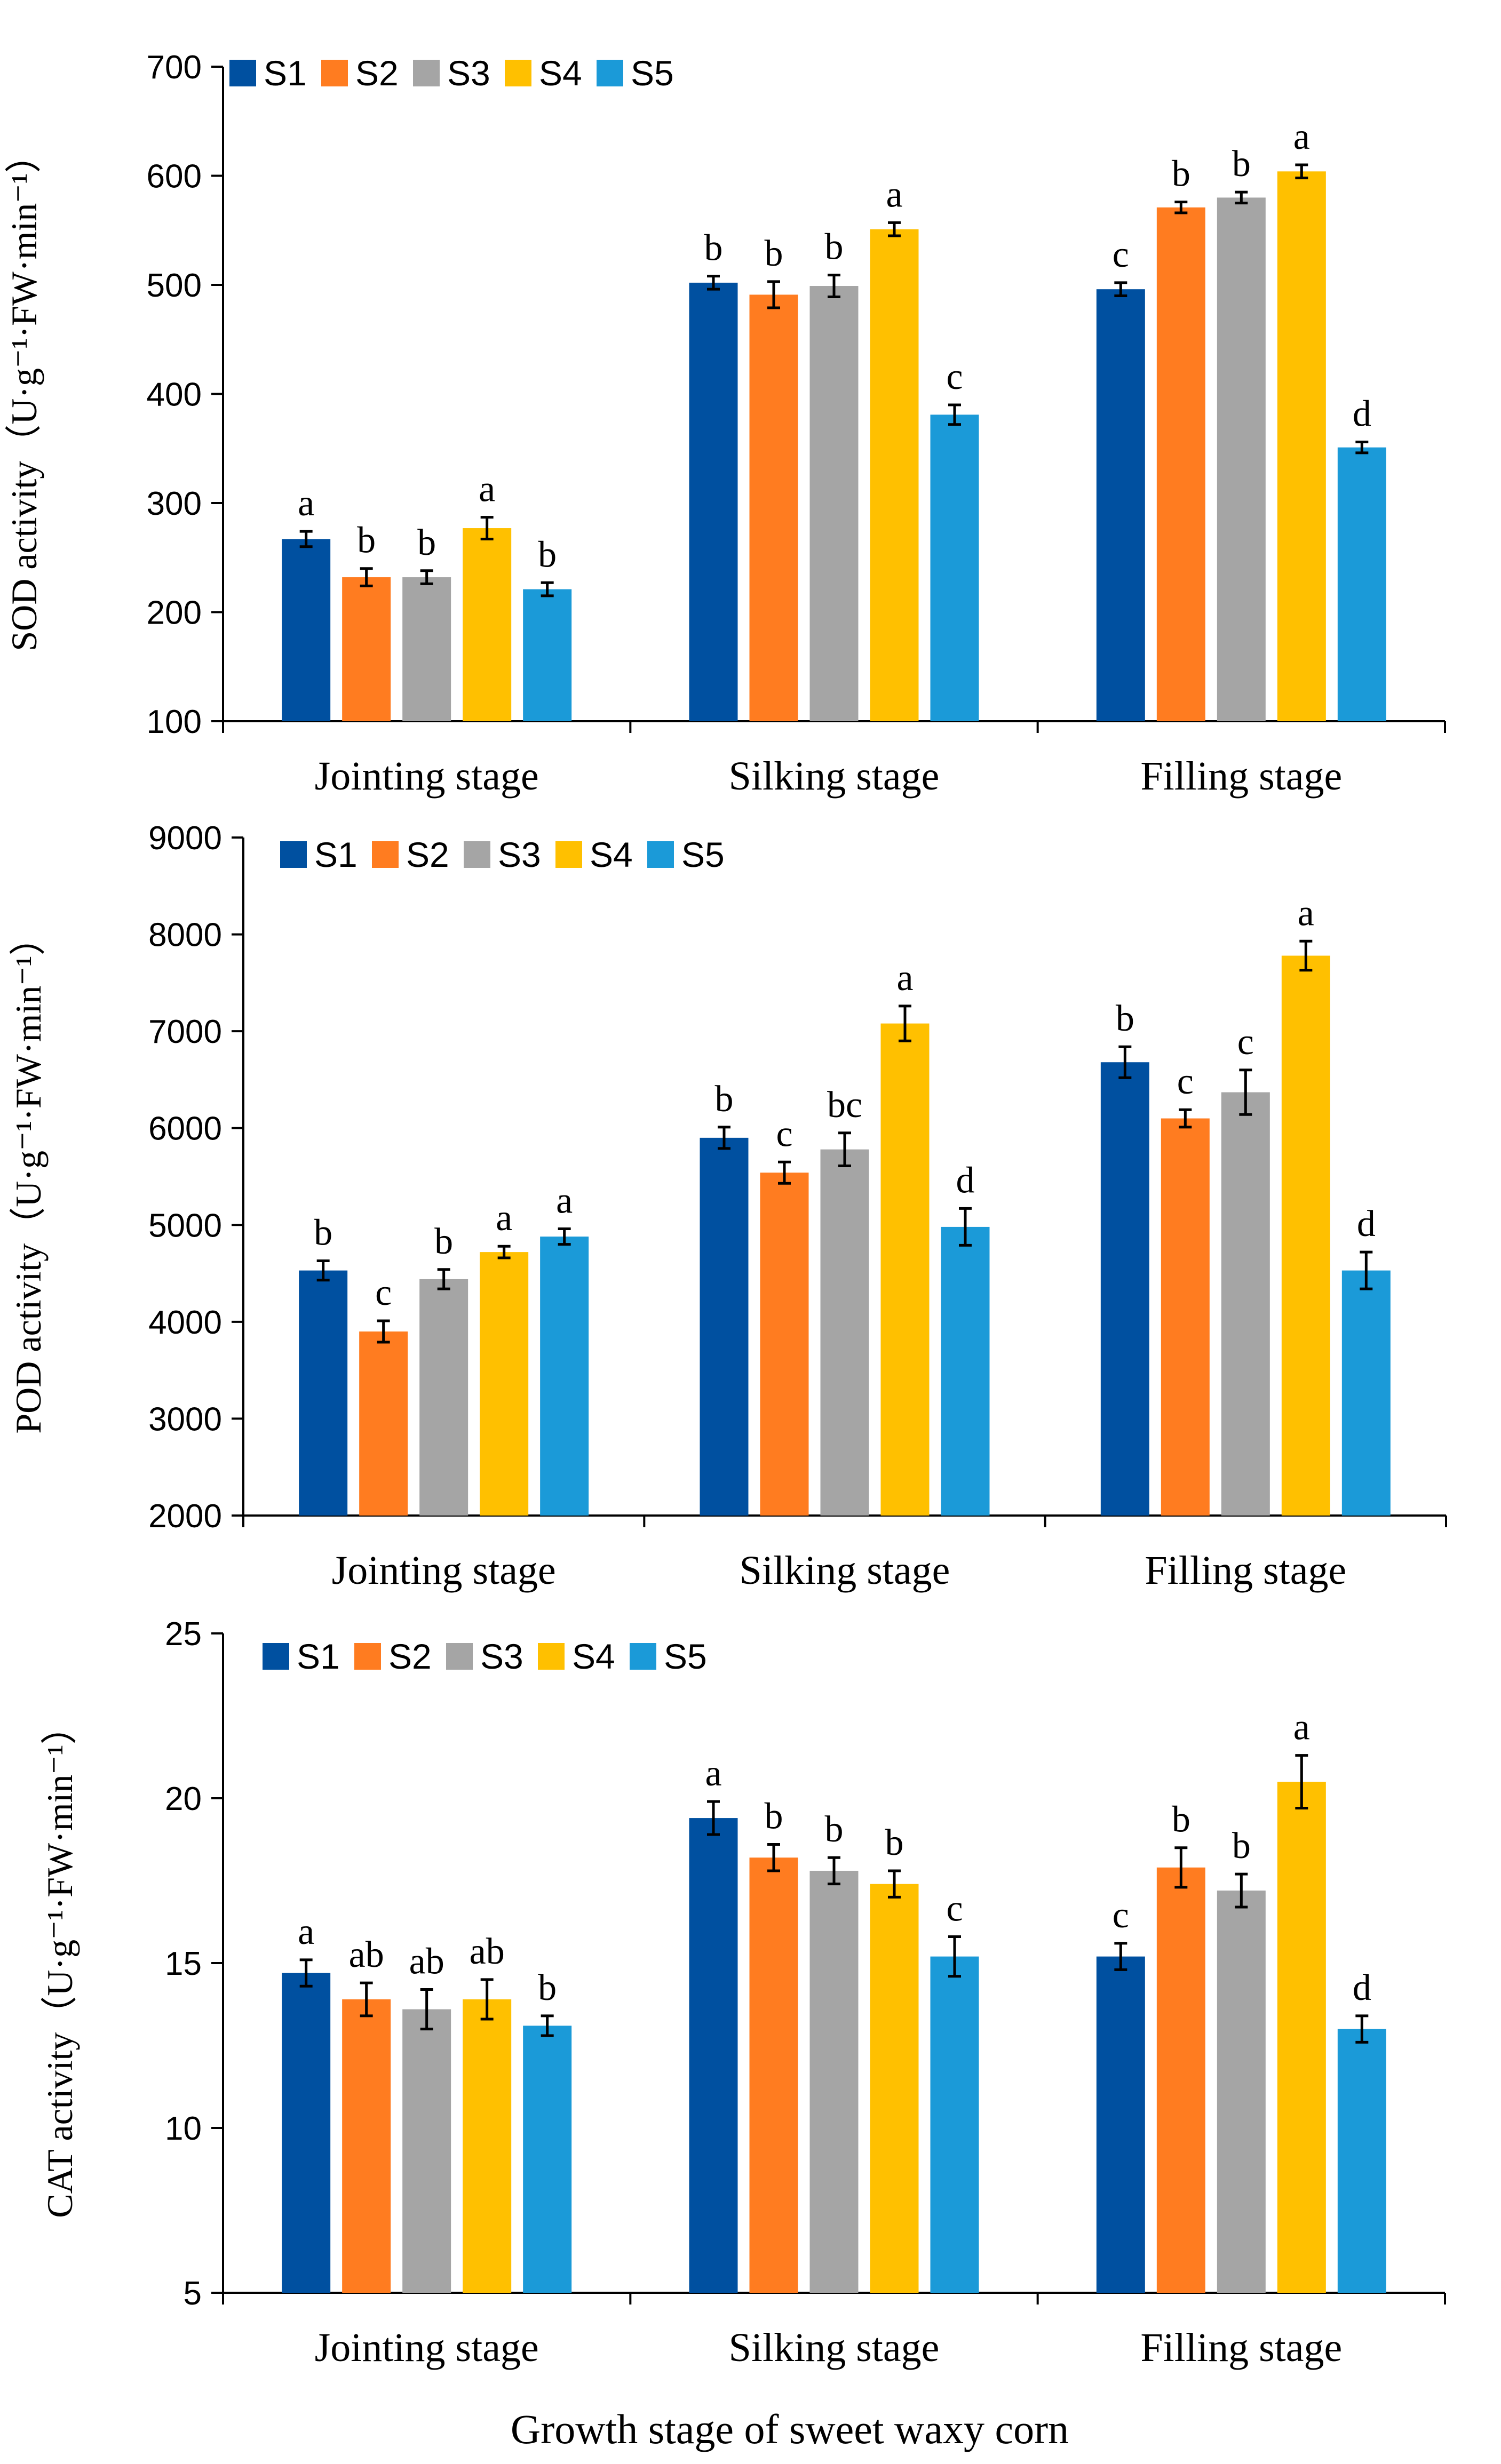 Image resolution: width=1501 pixels, height=2464 pixels. What do you see at coordinates (183, 2128) in the screenshot?
I see `y-tick-label: 10` at bounding box center [183, 2128].